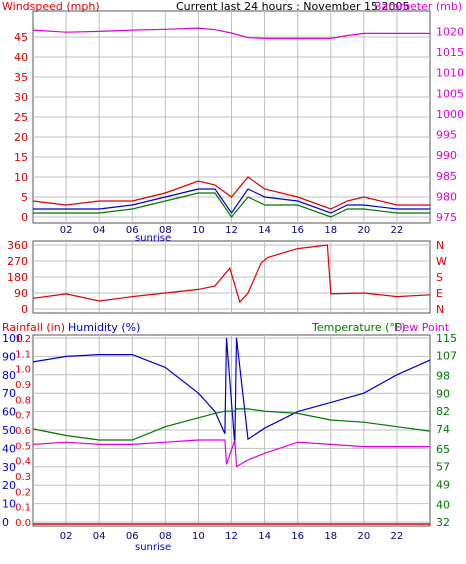 This screenshot has width=466, height=564. Describe the element at coordinates (264, 536) in the screenshot. I see `x-tick-label: 14` at that location.